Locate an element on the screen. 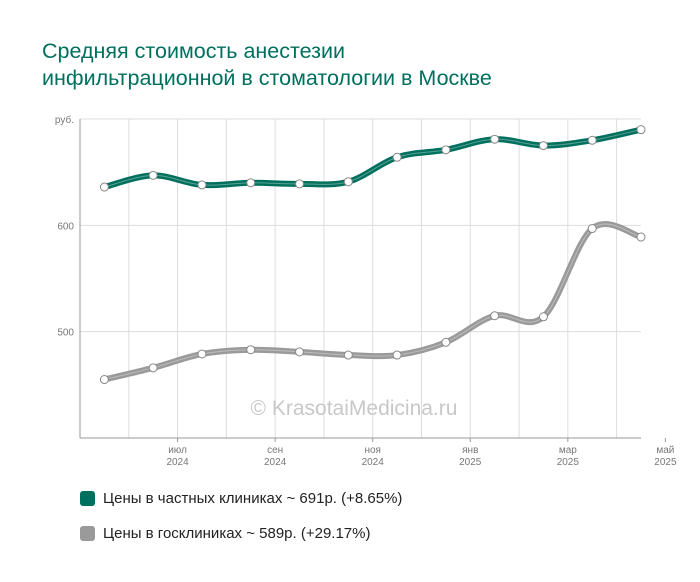 This screenshot has width=700, height=582. x-tick-label-month: ноя is located at coordinates (372, 450).